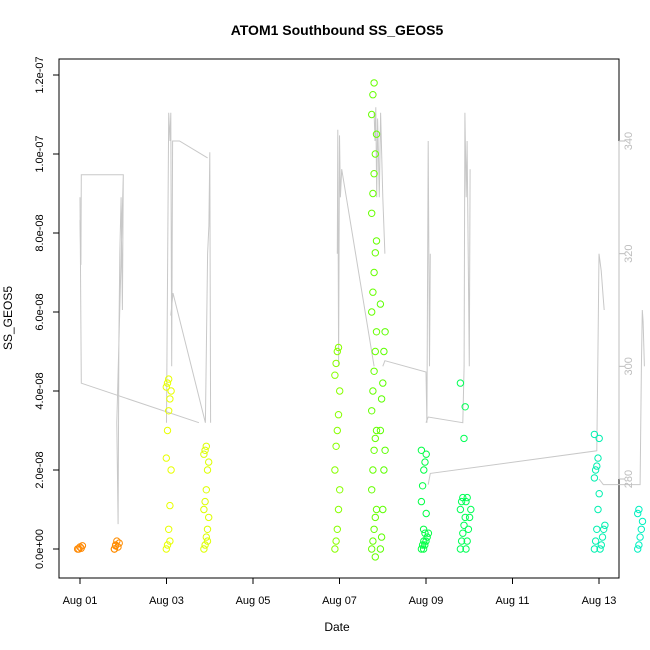 The height and width of the screenshot is (650, 650). Describe the element at coordinates (40, 390) in the screenshot. I see `y-tick-label: 4.0e-08` at that location.